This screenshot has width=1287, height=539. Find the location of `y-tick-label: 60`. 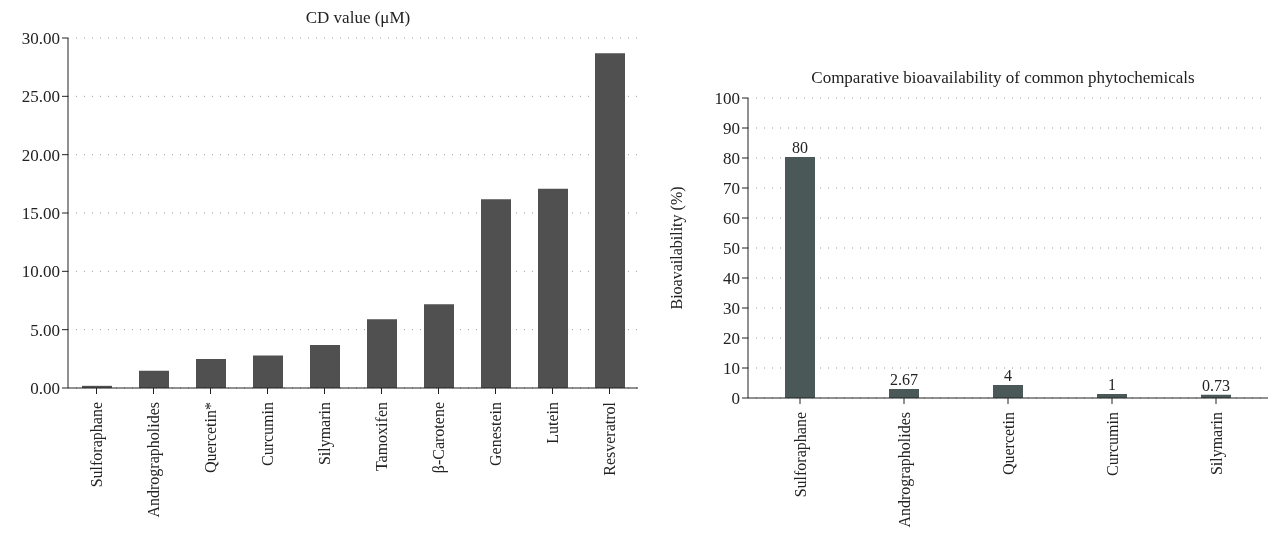

y-tick-label: 60 is located at coordinates (731, 219).